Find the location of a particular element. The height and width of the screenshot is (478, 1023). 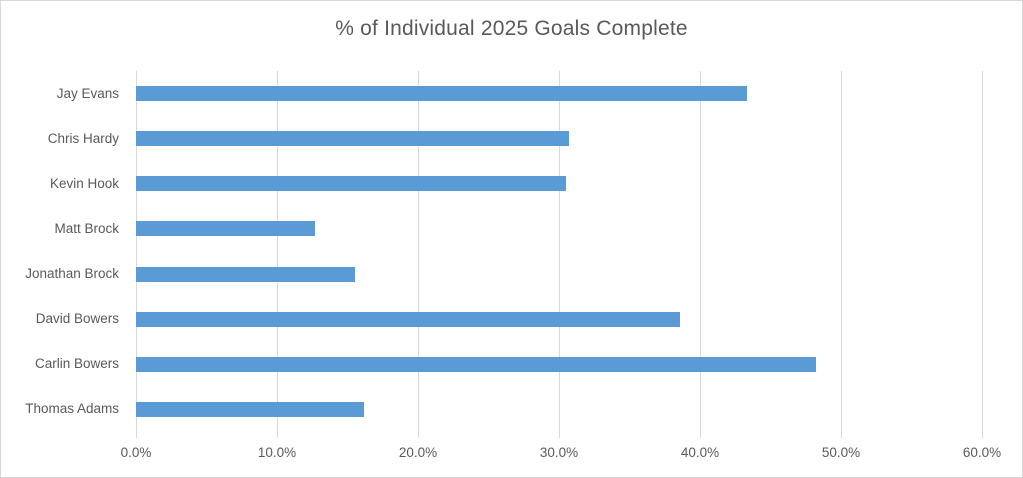

value-axis-tick-label: 0.0% is located at coordinates (136, 452).